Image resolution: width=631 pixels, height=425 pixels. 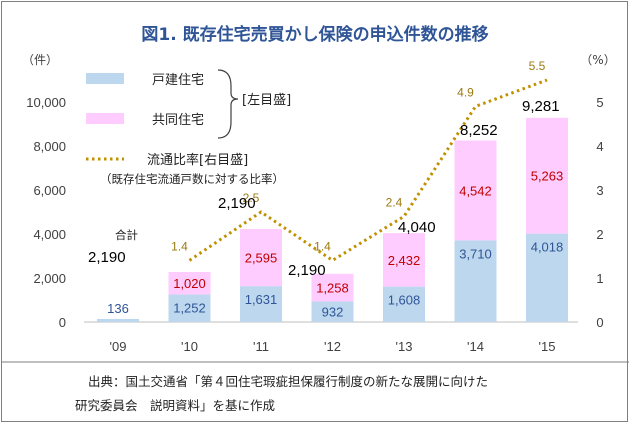 I want to click on left-tick-label: 6,000, so click(x=49, y=190).